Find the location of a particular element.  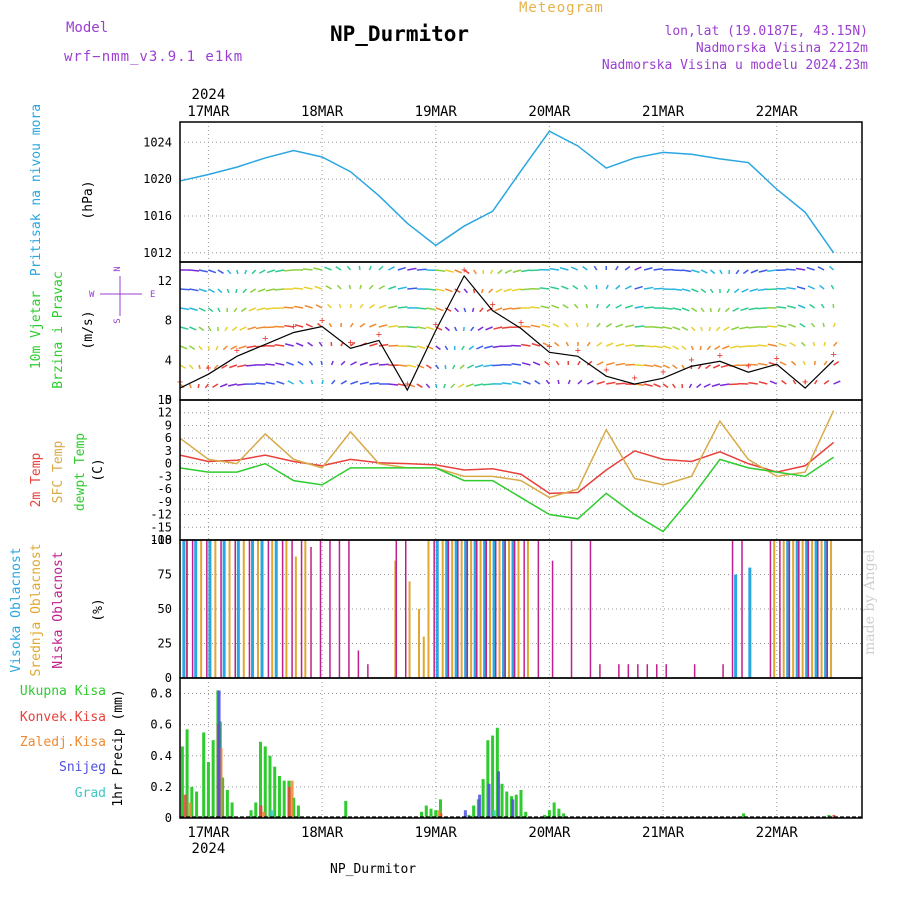

day-label-top: 17MAR is located at coordinates (208, 112).